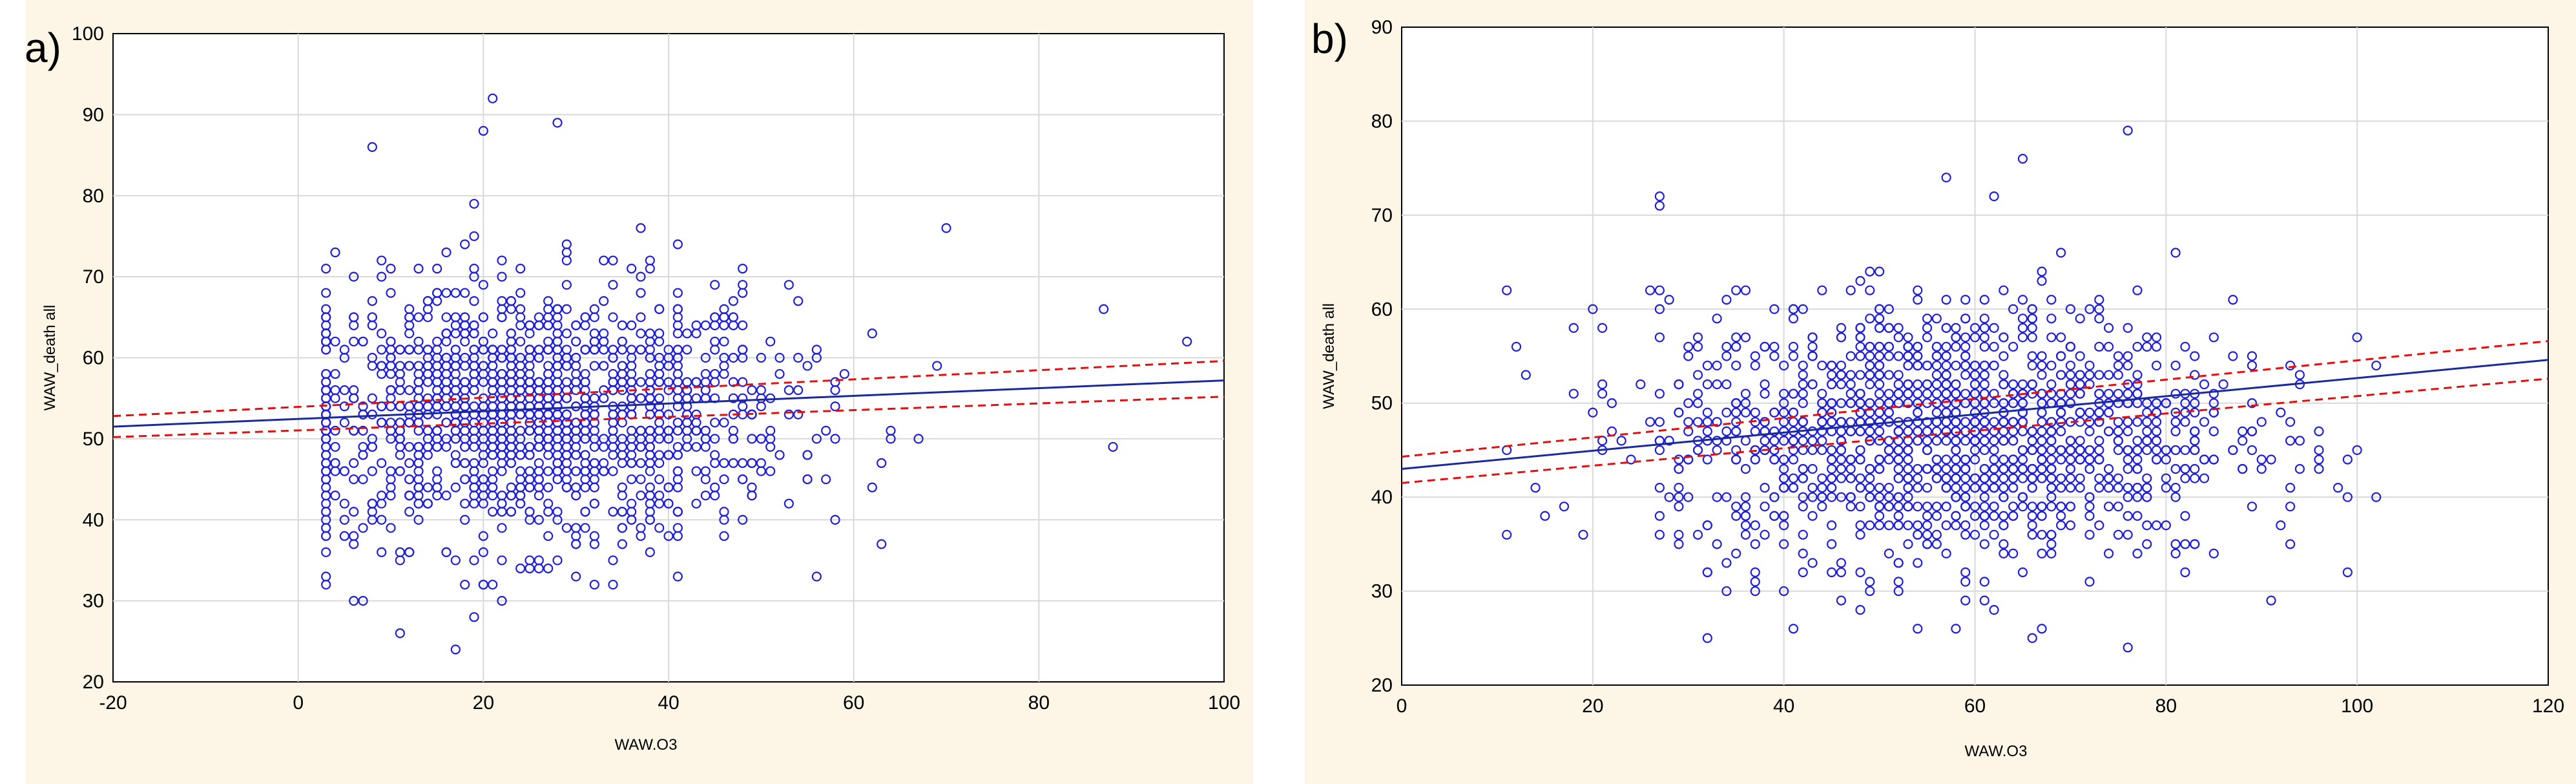  What do you see at coordinates (853, 703) in the screenshot?
I see `x-tick-label: 60` at bounding box center [853, 703].